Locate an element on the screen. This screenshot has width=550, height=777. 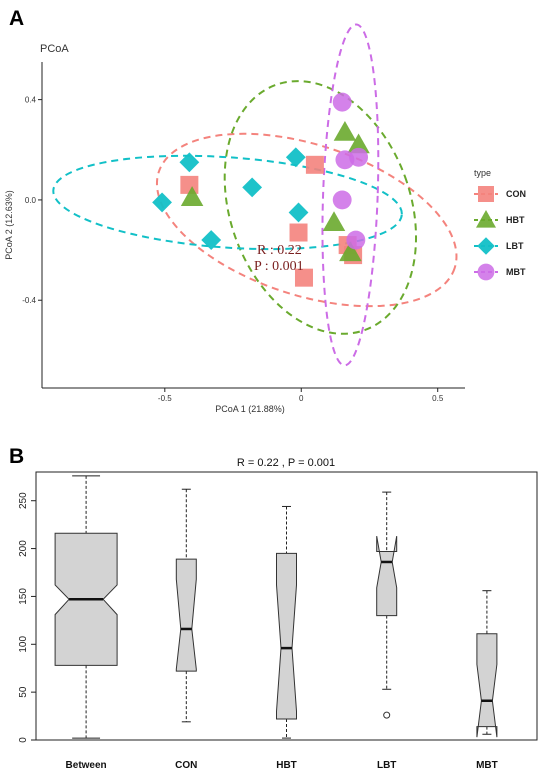
ellipse-mbt is located at coordinates (350, 195).